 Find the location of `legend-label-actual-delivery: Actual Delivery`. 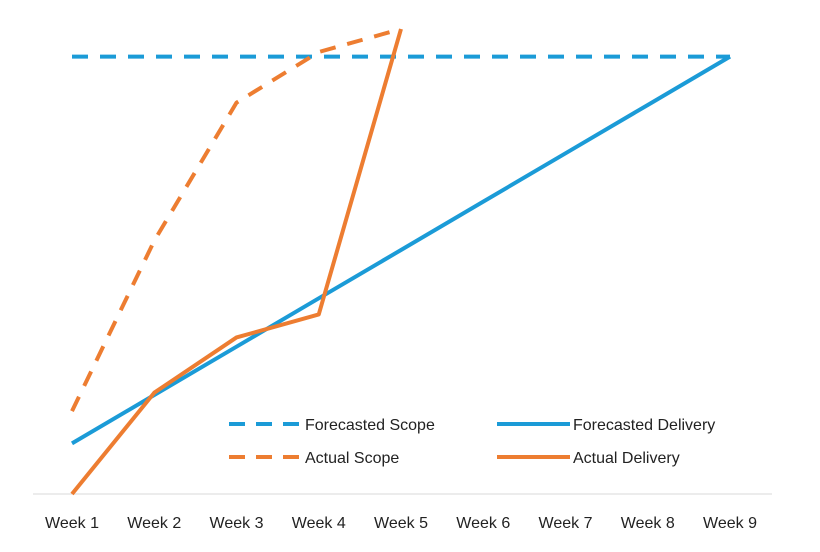

legend-label-actual-delivery: Actual Delivery is located at coordinates (626, 458).